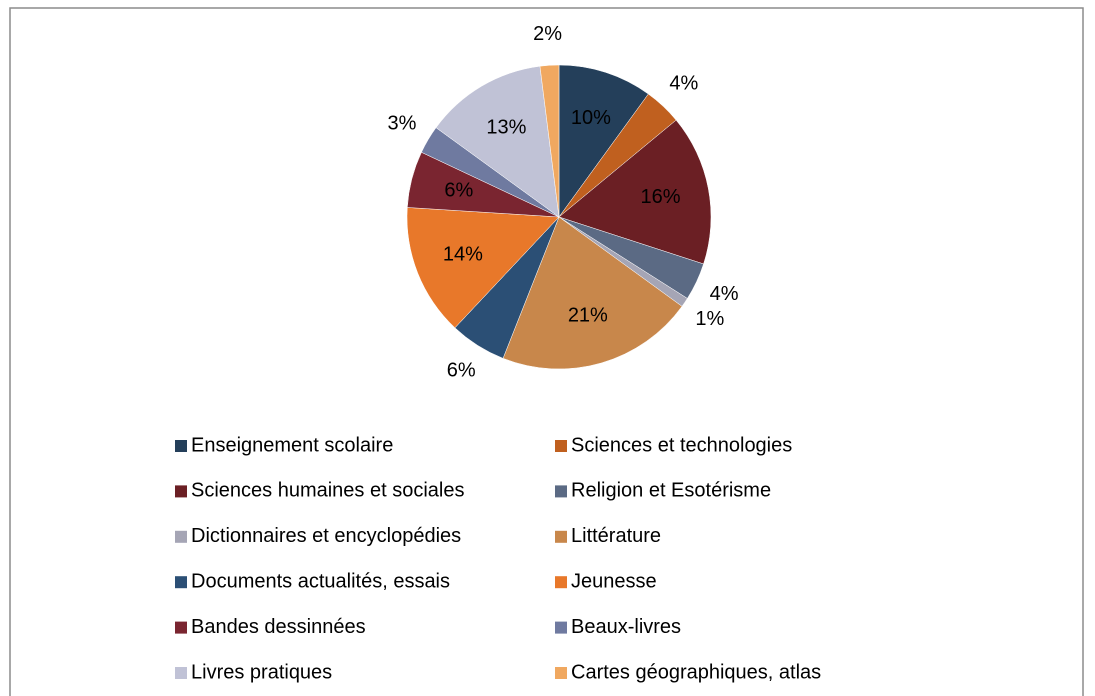 This screenshot has width=1095, height=696. I want to click on data-label: 2%, so click(547, 34).